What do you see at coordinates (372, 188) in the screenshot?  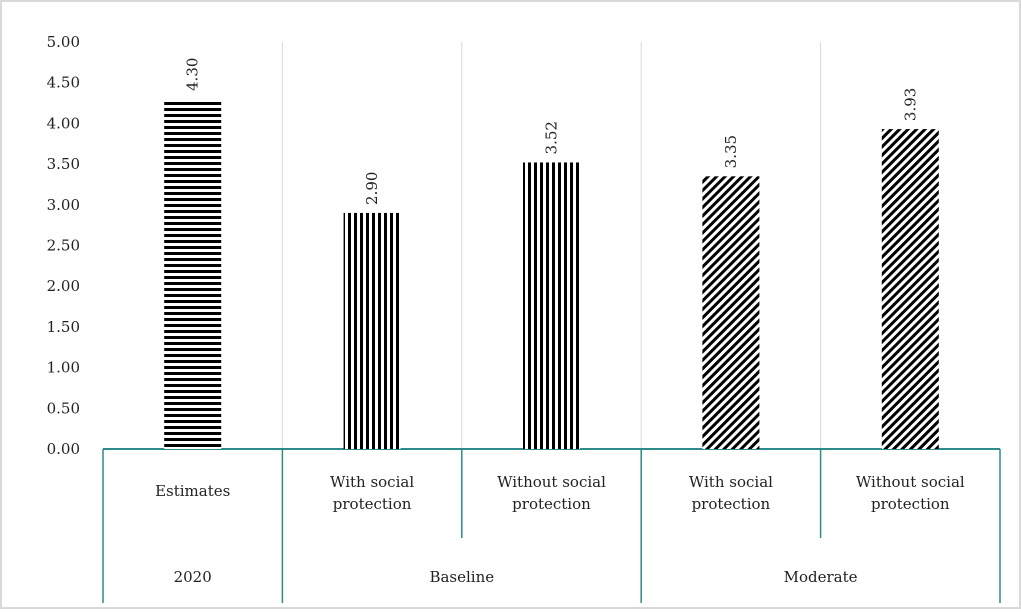 I see `data-label: 2.90` at bounding box center [372, 188].